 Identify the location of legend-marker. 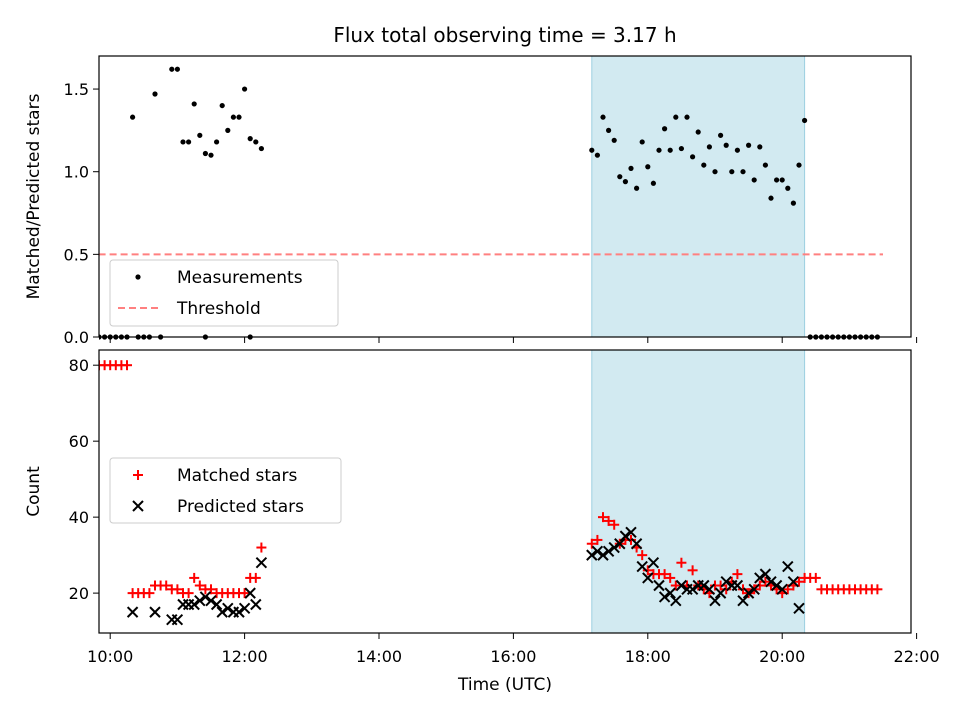
(138, 475).